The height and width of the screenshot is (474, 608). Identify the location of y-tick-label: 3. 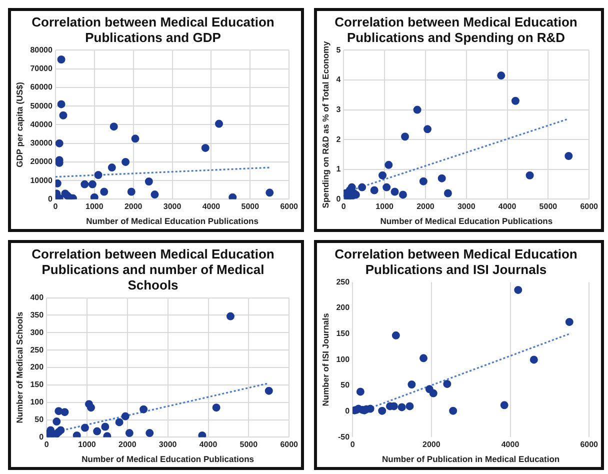
(339, 109).